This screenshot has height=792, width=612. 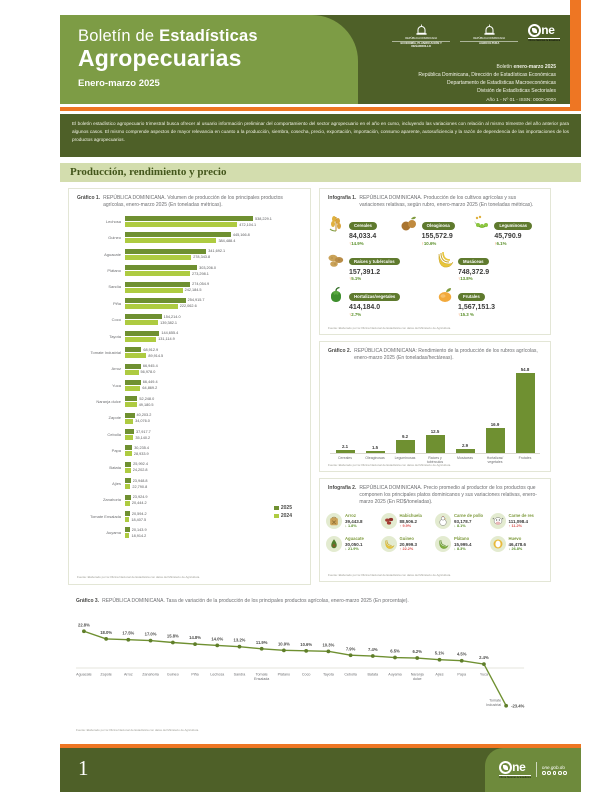 What do you see at coordinates (240, 640) in the screenshot?
I see `svg-text: 13.2%` at bounding box center [240, 640].